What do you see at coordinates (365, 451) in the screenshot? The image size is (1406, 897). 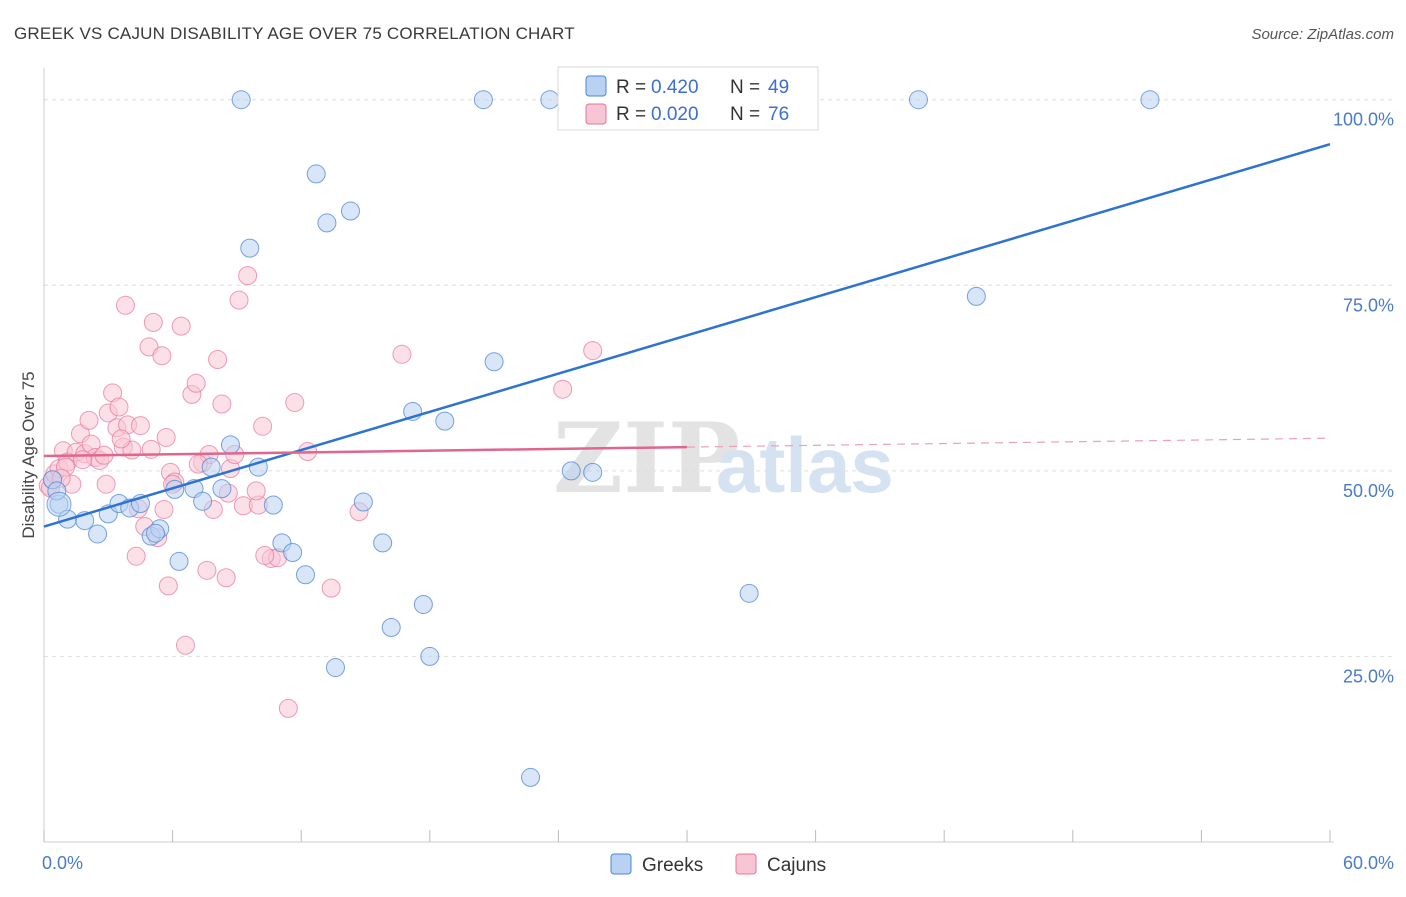 I see `cajuns-trendline` at bounding box center [365, 451].